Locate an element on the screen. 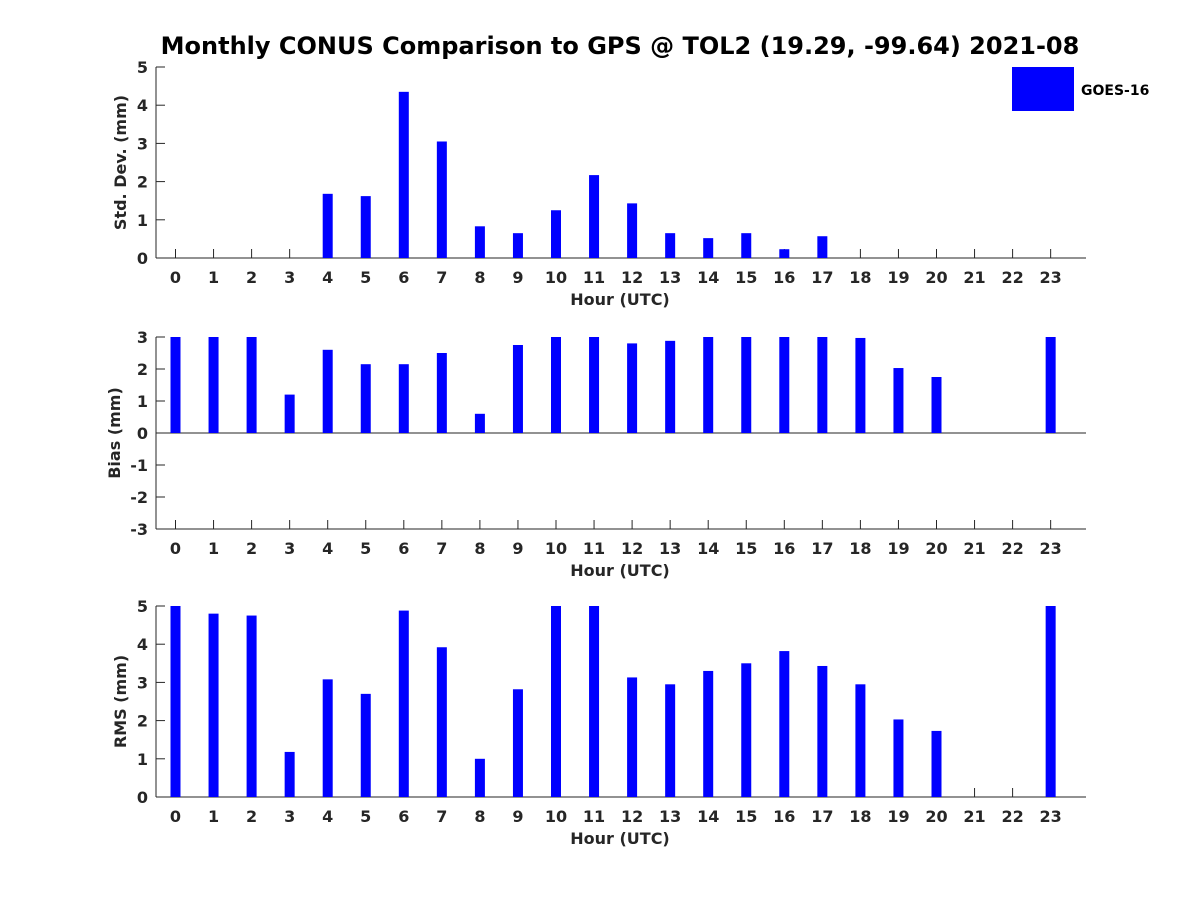 The width and height of the screenshot is (1200, 900). x-tick-label: 20 is located at coordinates (936, 816).